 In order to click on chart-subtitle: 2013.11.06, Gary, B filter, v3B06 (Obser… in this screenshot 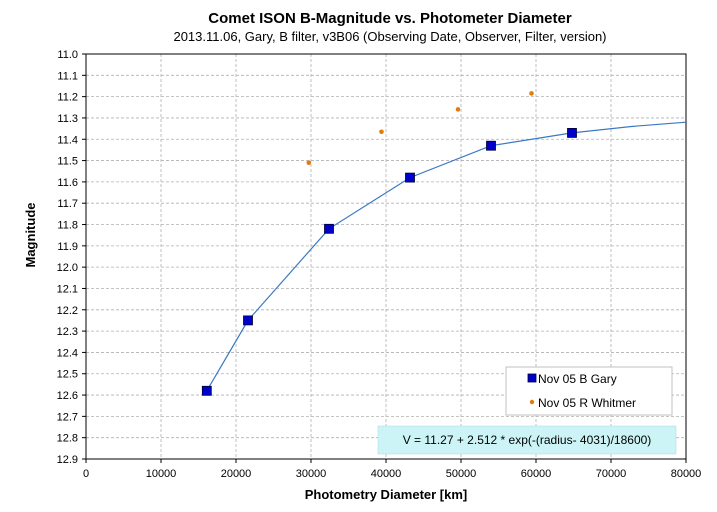, I will do `click(389, 36)`.